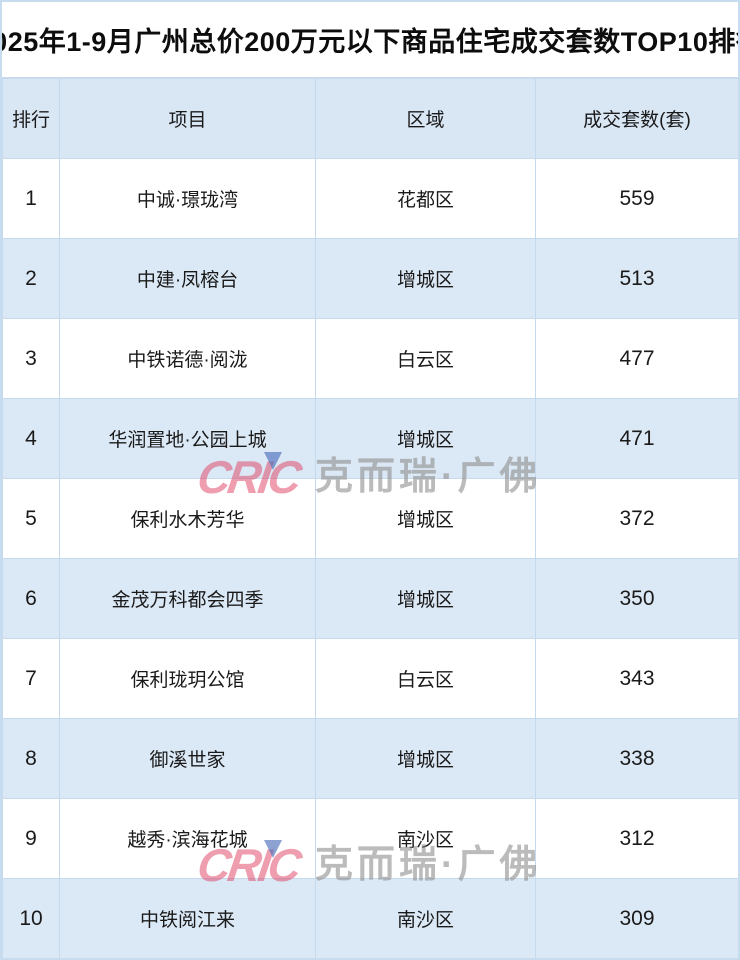  I want to click on table-row: 5 保利水木芳华 增城区 372, so click(370, 518).